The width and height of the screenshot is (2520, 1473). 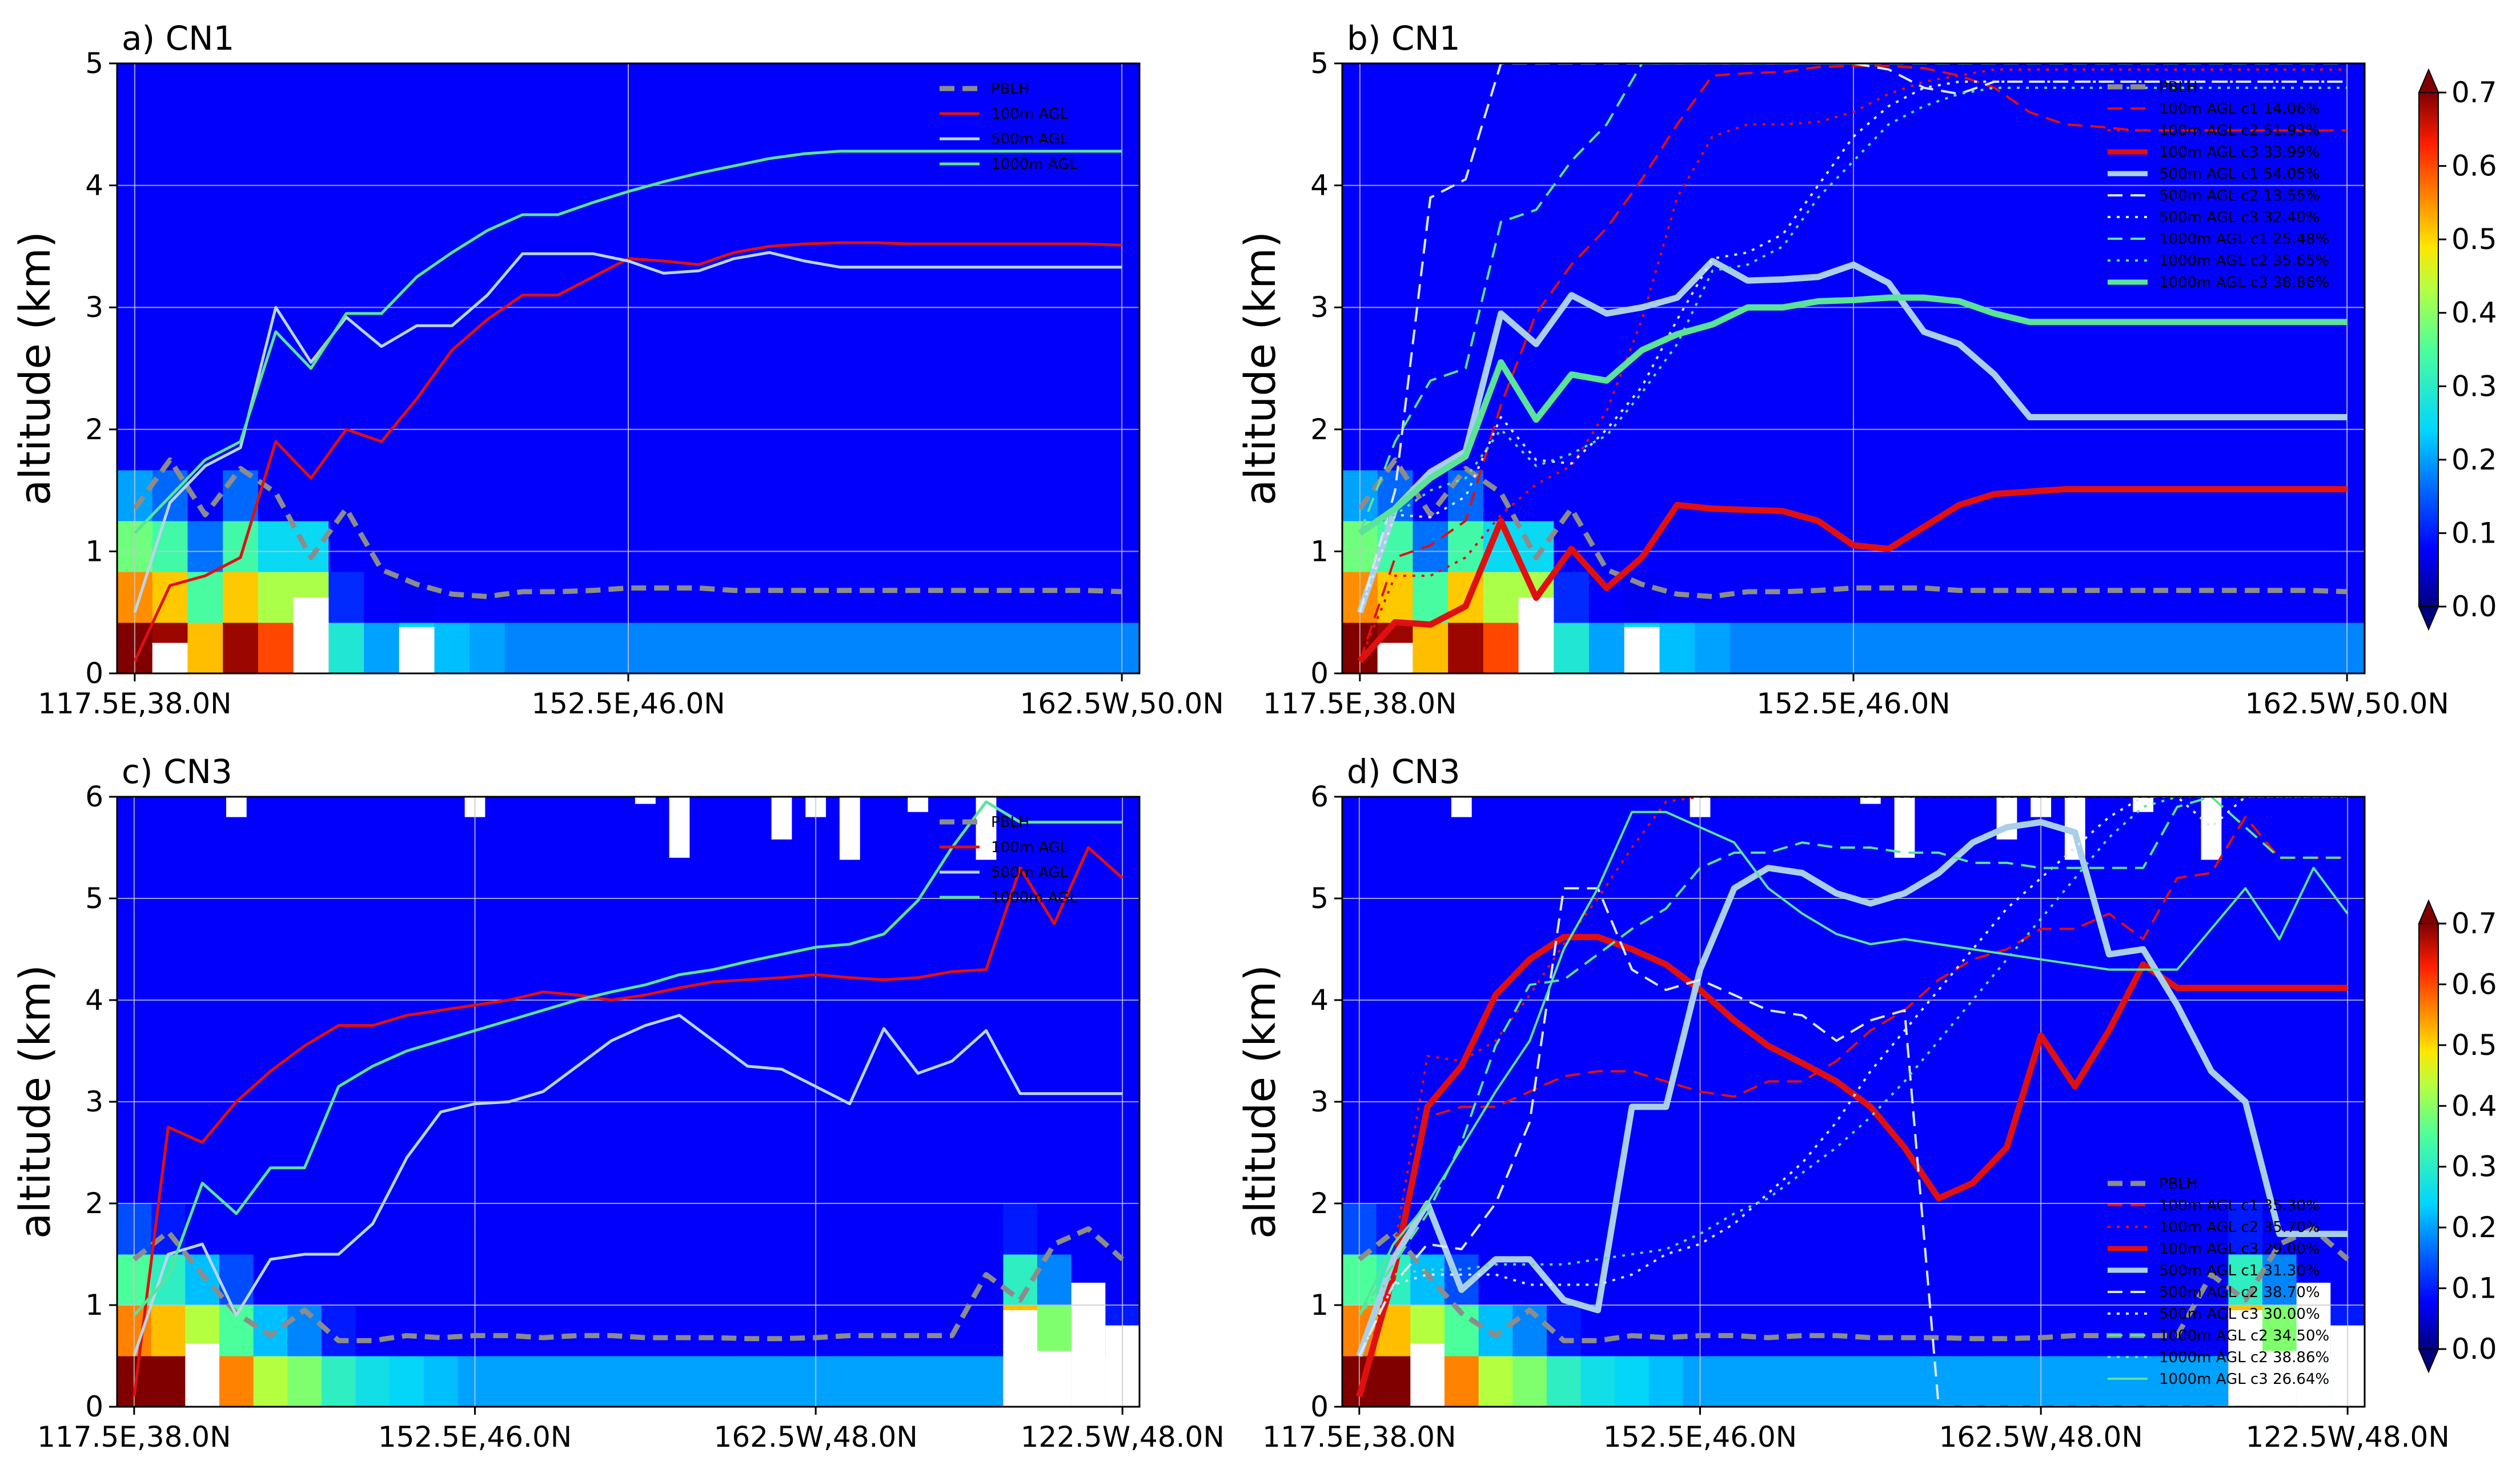 I want to click on legend-entry: 500m AGL c1 31.30%, so click(x=2239, y=1270).